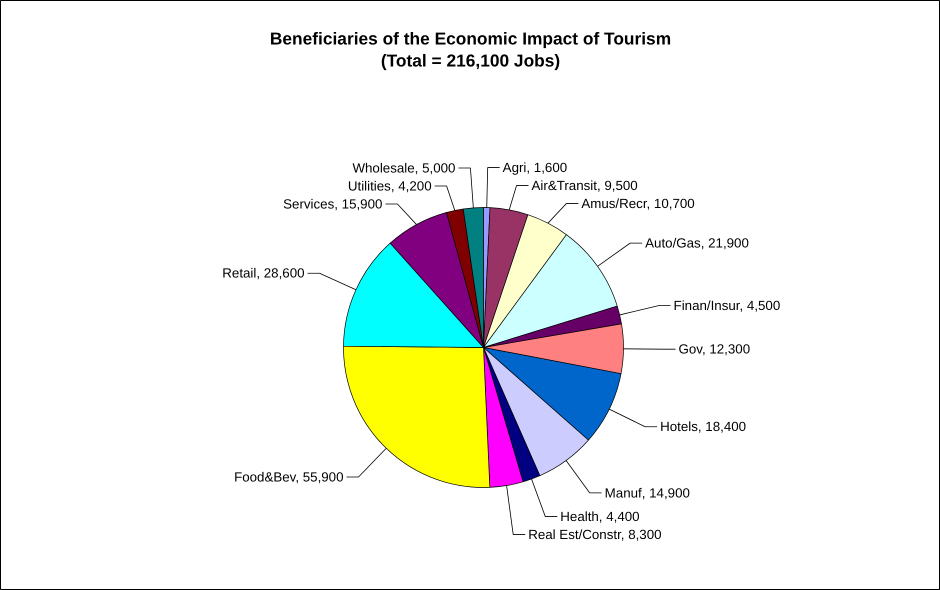 This screenshot has width=940, height=590. What do you see at coordinates (647, 492) in the screenshot?
I see `slice-label: Manuf, 14,900` at bounding box center [647, 492].